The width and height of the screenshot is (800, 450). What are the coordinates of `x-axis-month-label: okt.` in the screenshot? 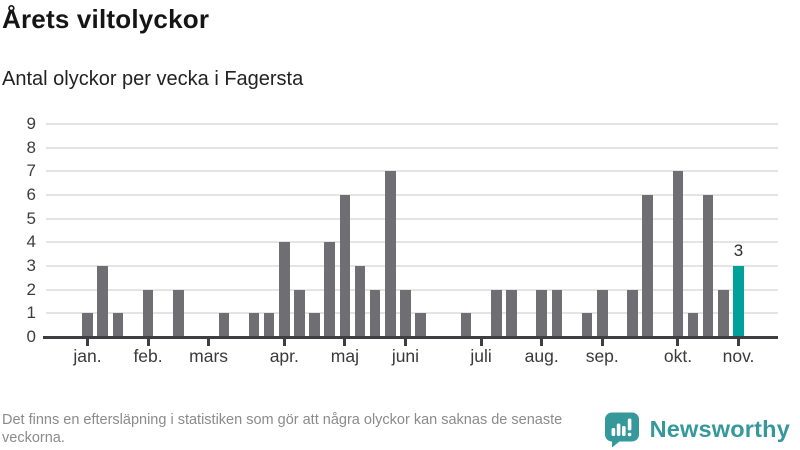 It's located at (678, 356).